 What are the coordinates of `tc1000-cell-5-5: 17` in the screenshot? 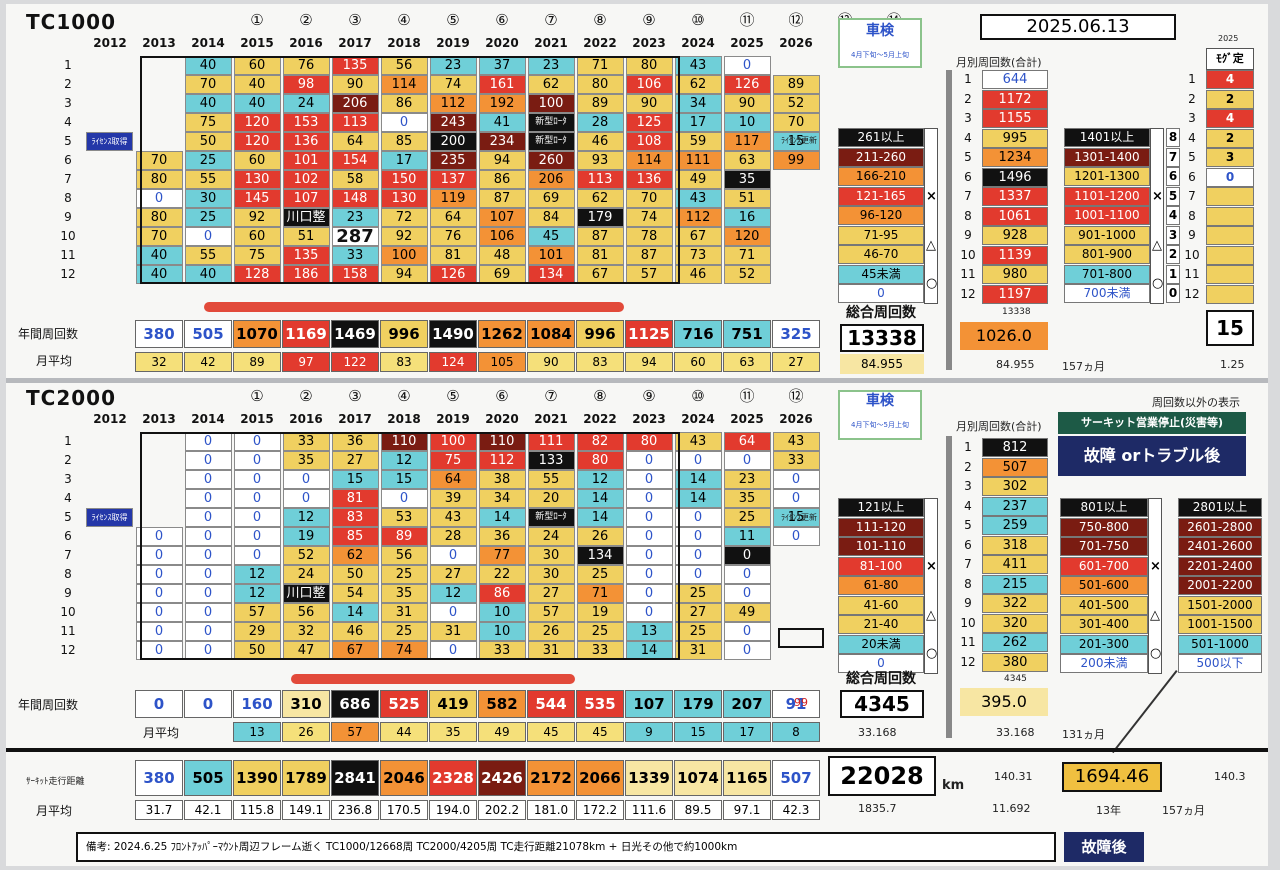 It's located at (404, 160).